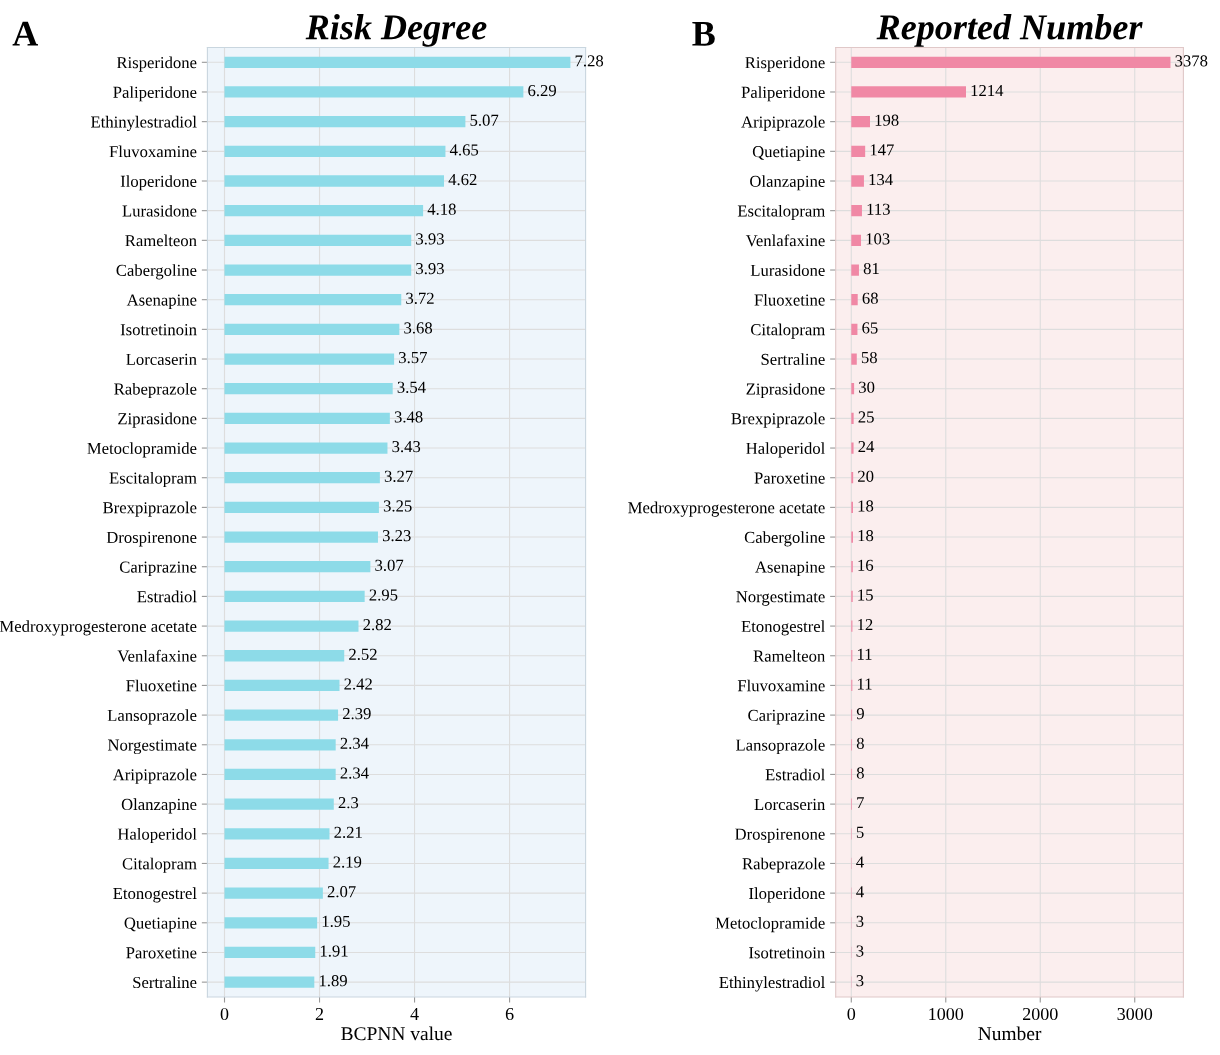 The height and width of the screenshot is (1055, 1220). Describe the element at coordinates (860, 714) in the screenshot. I see `data-label: 9` at that location.